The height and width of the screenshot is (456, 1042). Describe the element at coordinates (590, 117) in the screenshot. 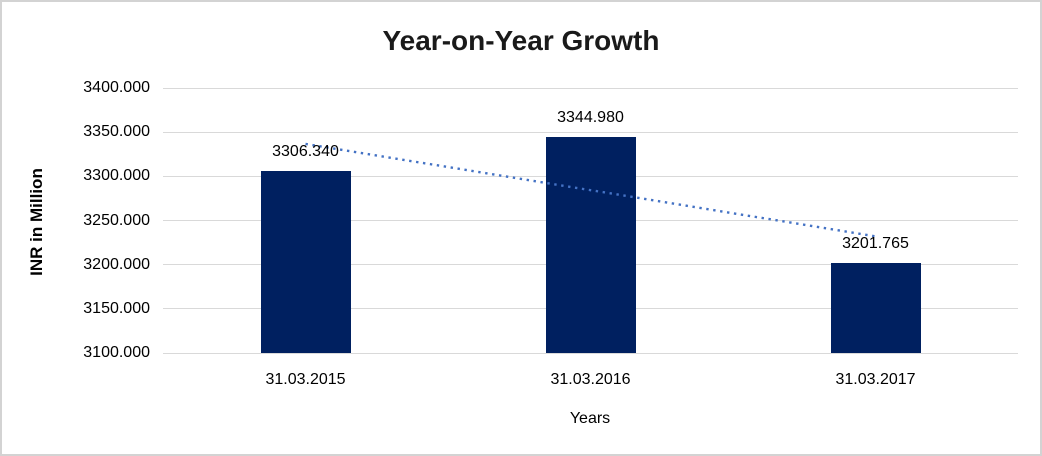

I see `bar-value-label: 3344.980` at that location.